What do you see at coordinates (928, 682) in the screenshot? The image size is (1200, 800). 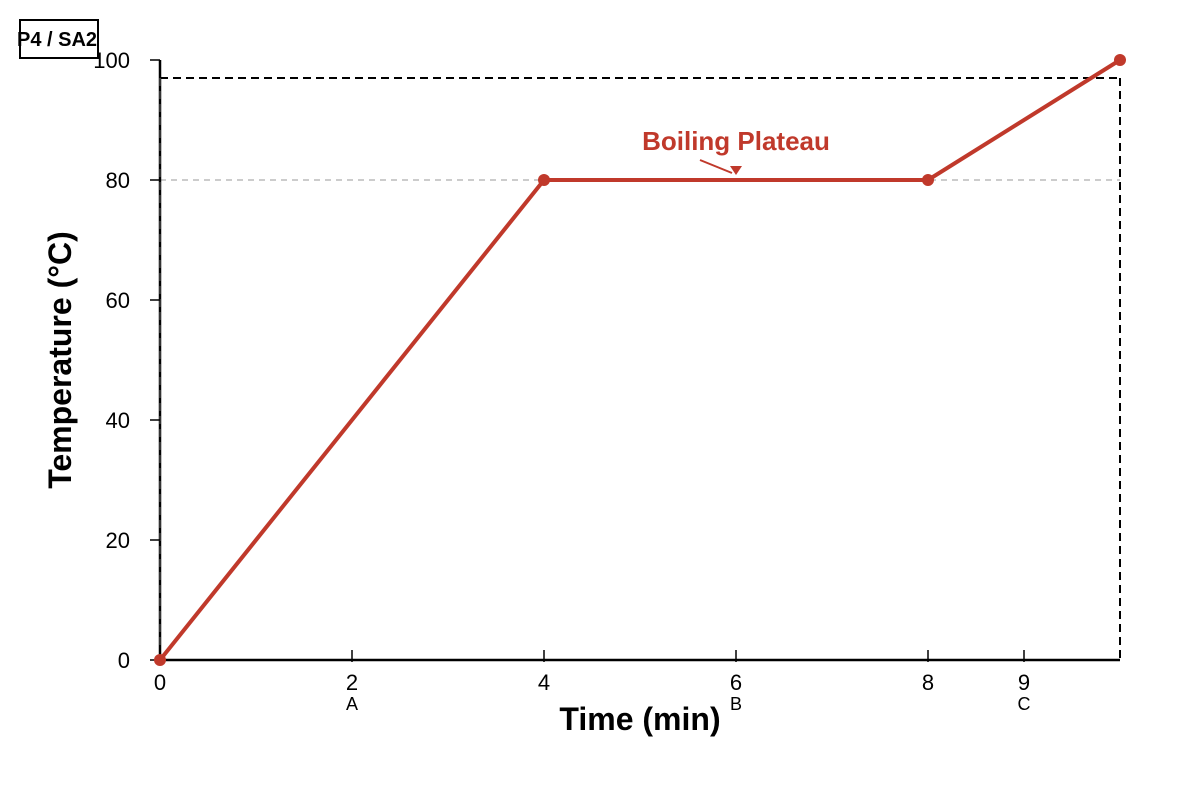 I see `x-tick-label: 8` at bounding box center [928, 682].